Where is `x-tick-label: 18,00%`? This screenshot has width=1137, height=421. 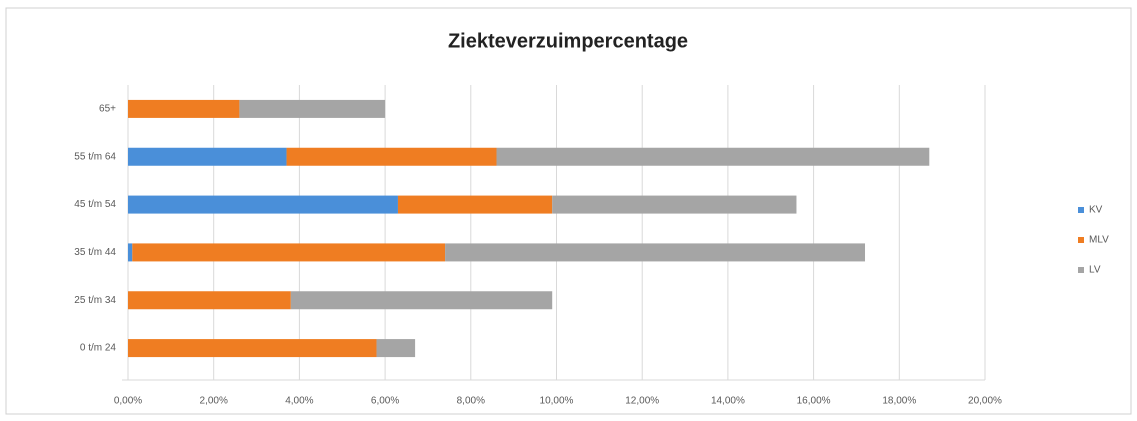 x-tick-label: 18,00% is located at coordinates (899, 401).